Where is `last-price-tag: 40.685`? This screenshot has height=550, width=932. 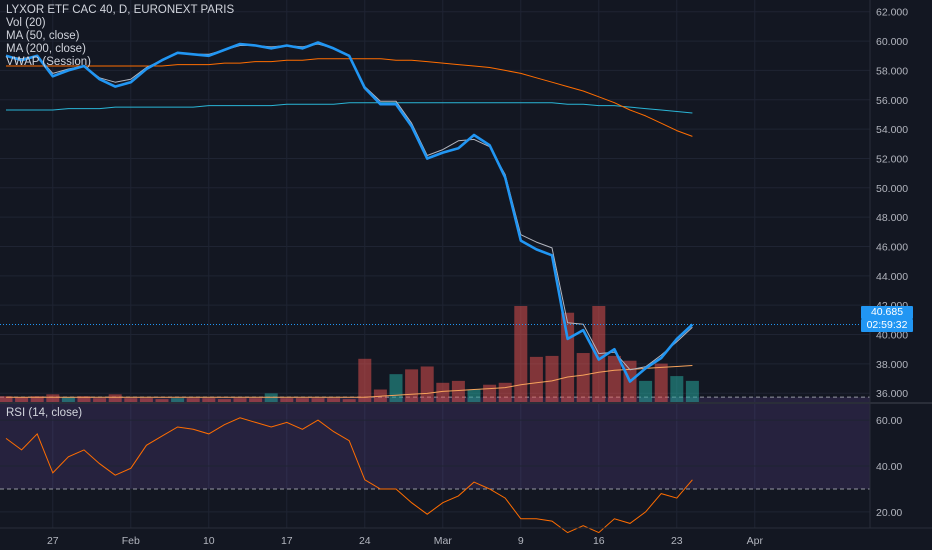 last-price-tag: 40.685 is located at coordinates (887, 312).